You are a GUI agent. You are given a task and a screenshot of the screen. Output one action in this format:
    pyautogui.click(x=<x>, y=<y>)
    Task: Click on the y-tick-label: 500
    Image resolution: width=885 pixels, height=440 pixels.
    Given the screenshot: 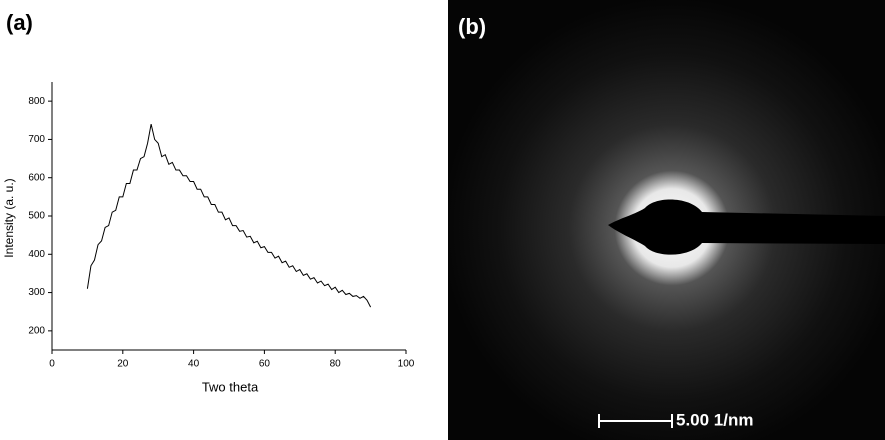 What is the action you would take?
    pyautogui.click(x=36, y=216)
    